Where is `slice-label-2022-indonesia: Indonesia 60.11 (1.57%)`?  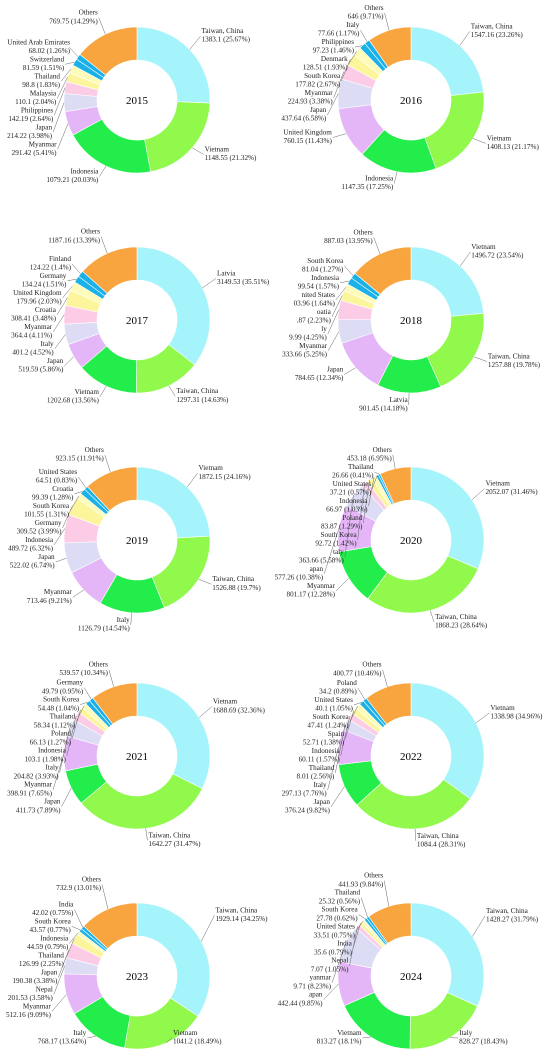 slice-label-2022-indonesia: Indonesia 60.11 (1.57%) is located at coordinates (320, 755).